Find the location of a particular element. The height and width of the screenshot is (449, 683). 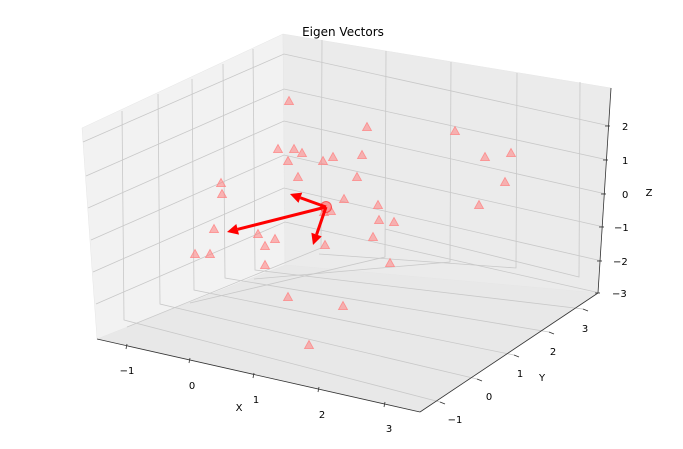

x-tick-label: −1 is located at coordinates (127, 371).